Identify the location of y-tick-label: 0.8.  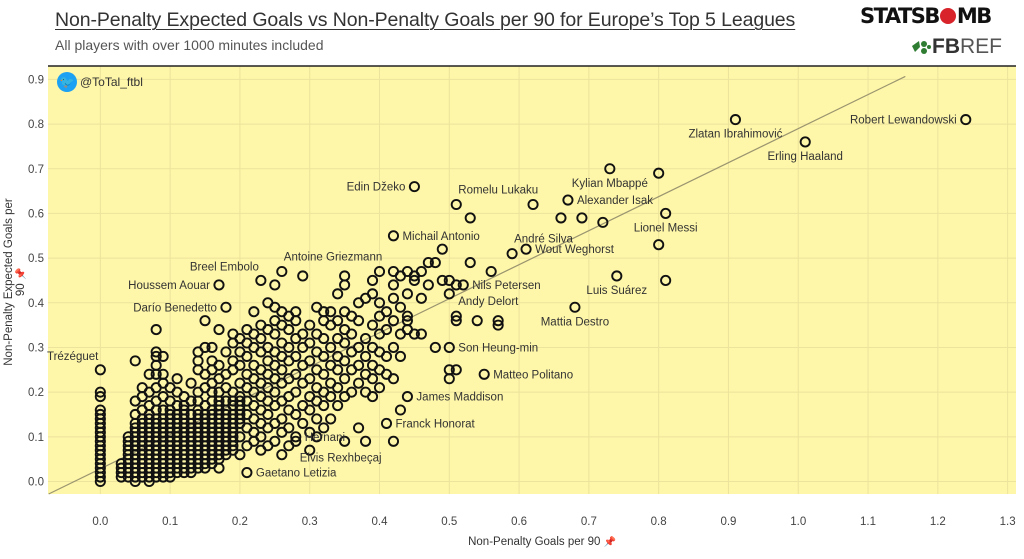
(36, 125).